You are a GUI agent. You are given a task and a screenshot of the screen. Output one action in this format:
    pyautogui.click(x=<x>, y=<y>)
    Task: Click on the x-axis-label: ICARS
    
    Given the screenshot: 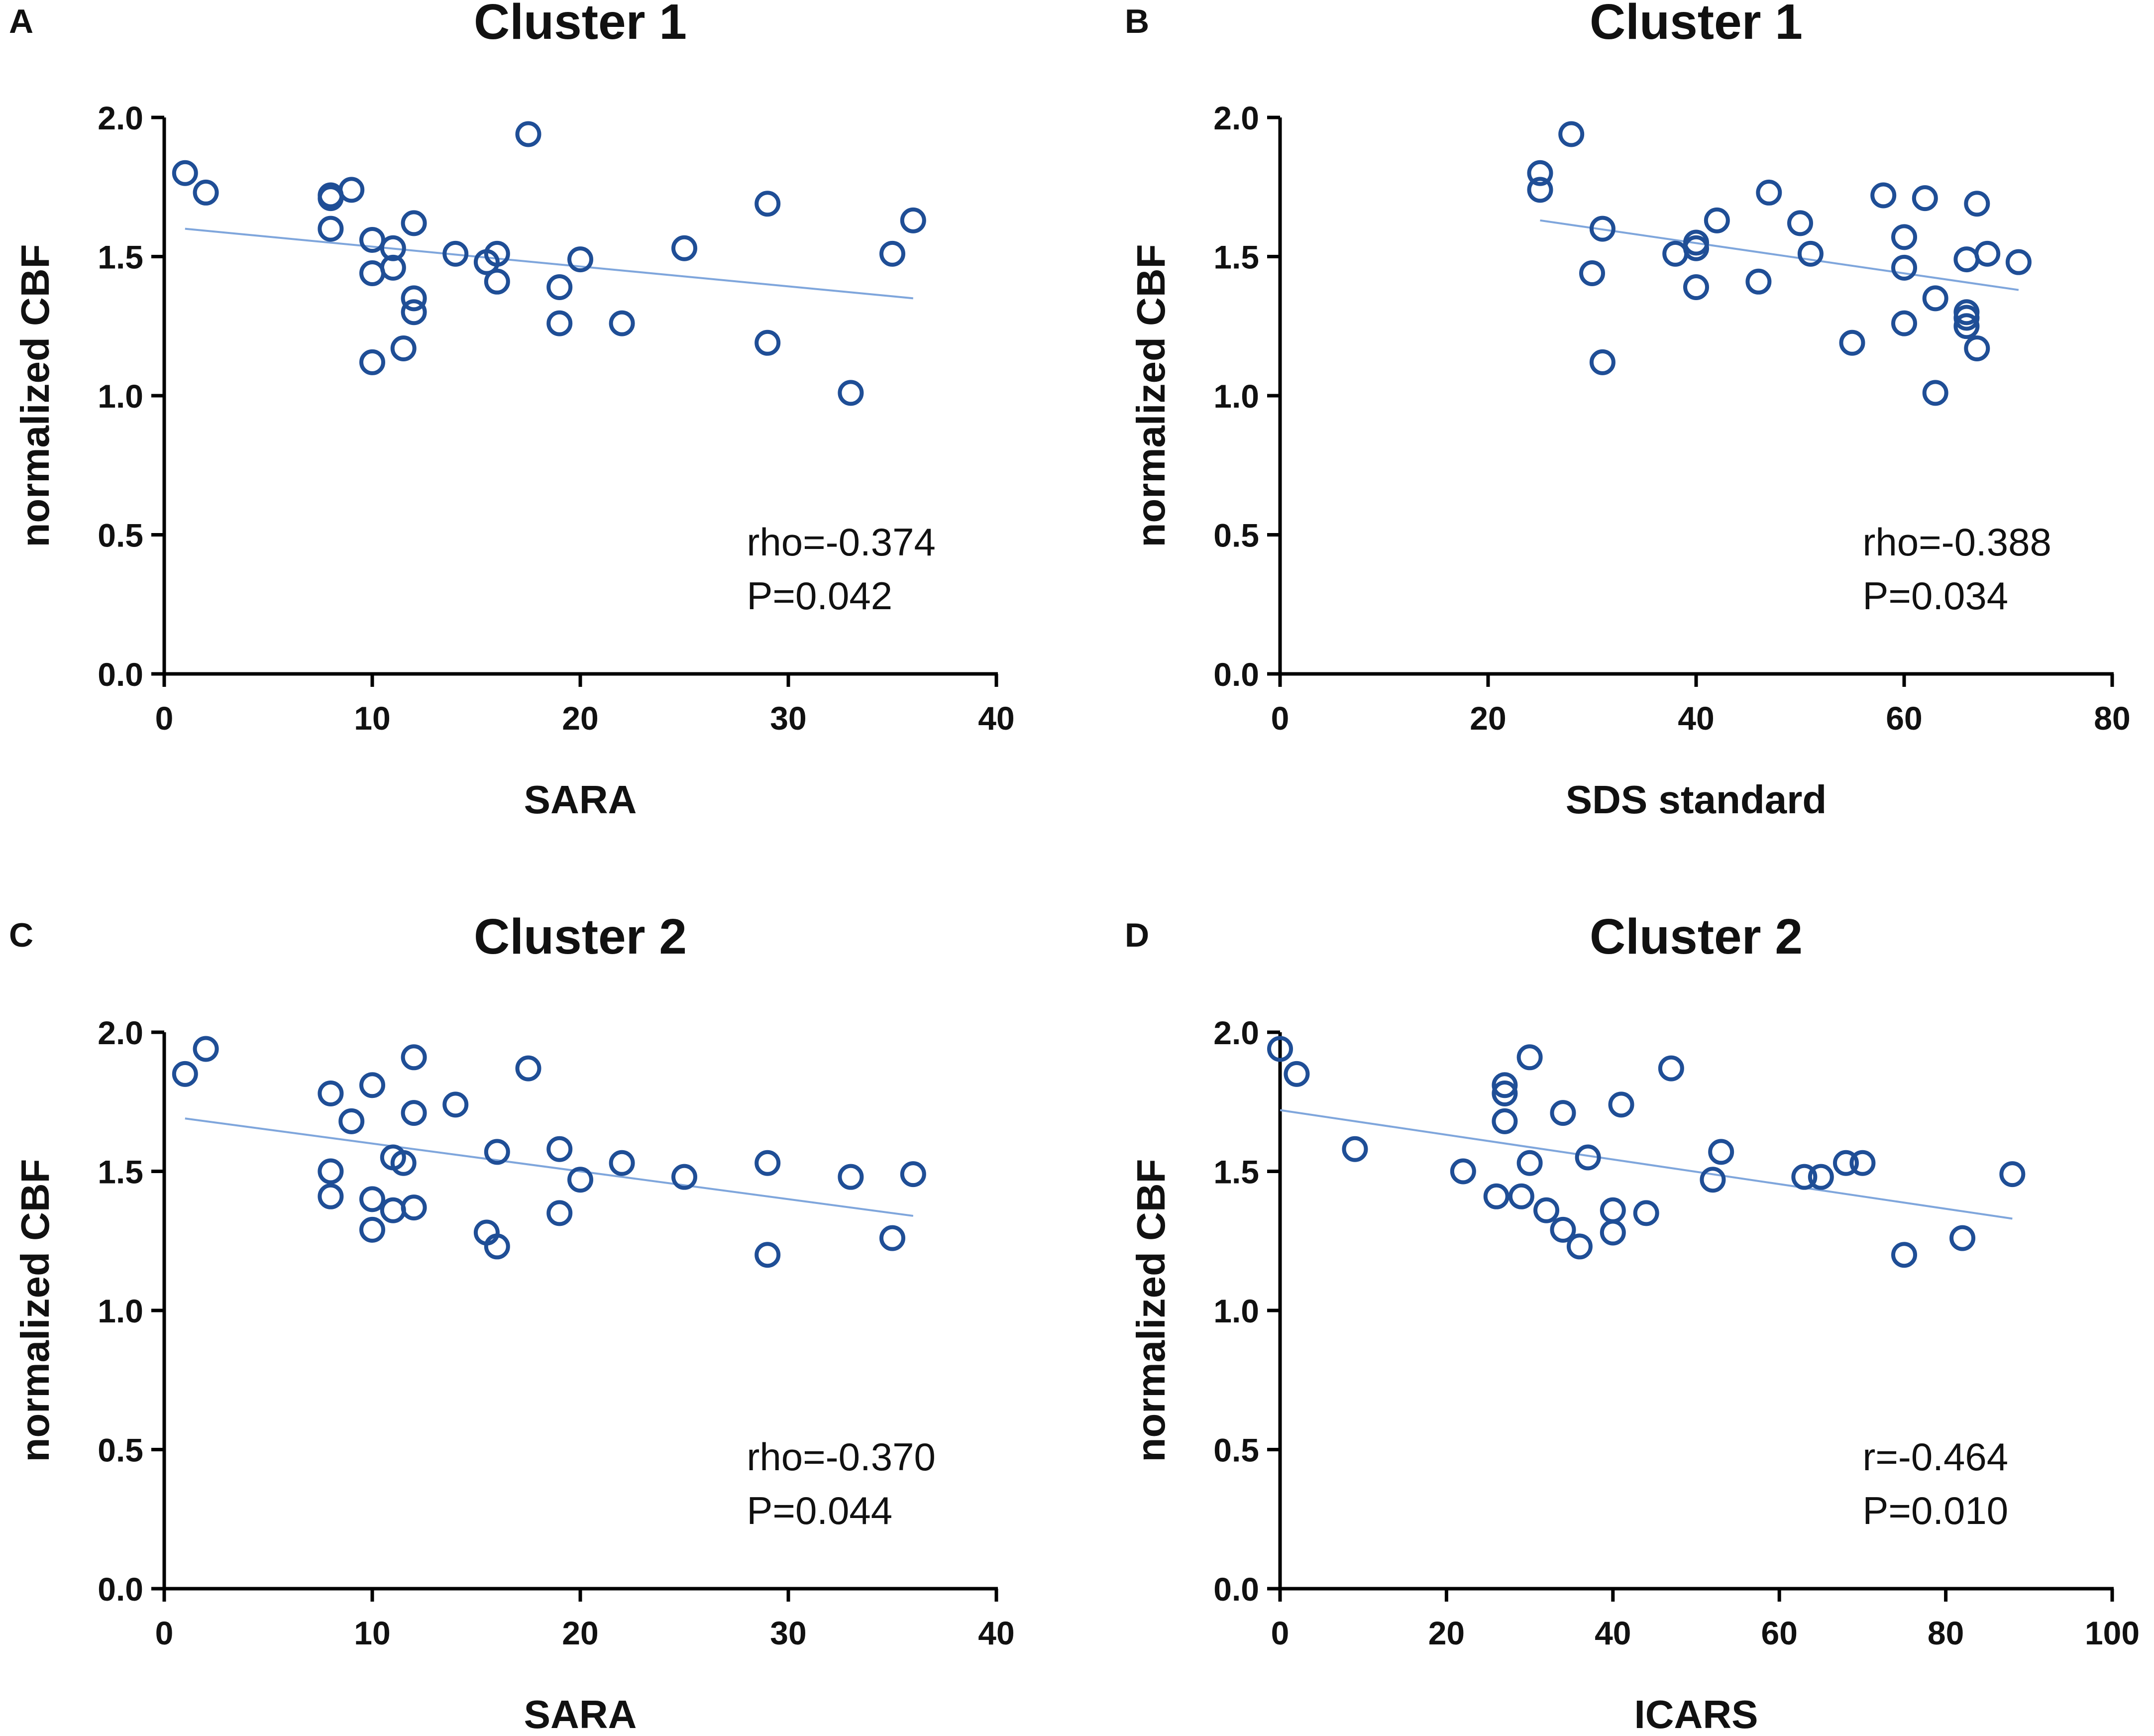 What is the action you would take?
    pyautogui.click(x=1696, y=1714)
    